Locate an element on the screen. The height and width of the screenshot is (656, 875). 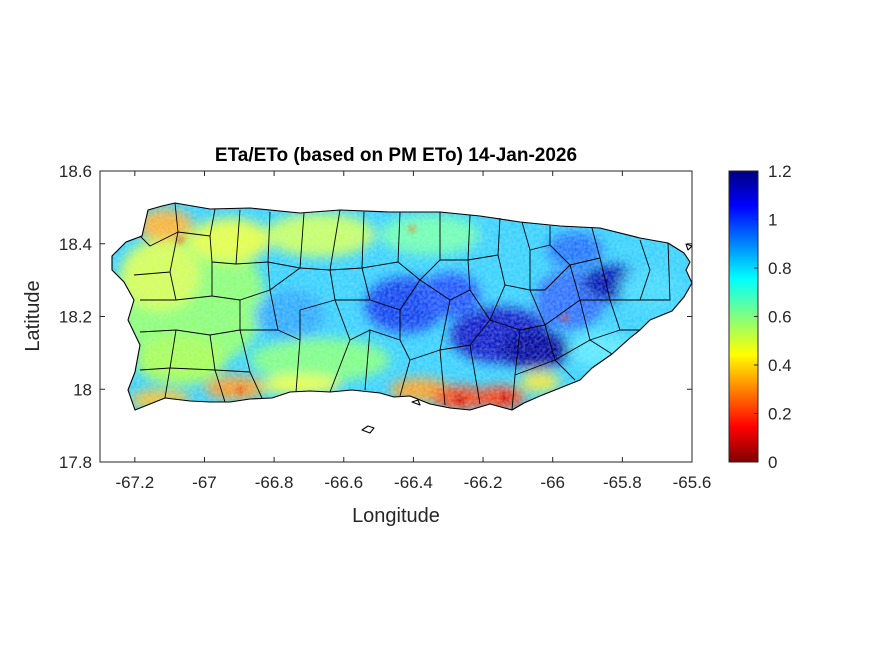
colorbar-ticks: 1.2 1 0.8 0.6 0.4 0.2 0 is located at coordinates (773, 317).